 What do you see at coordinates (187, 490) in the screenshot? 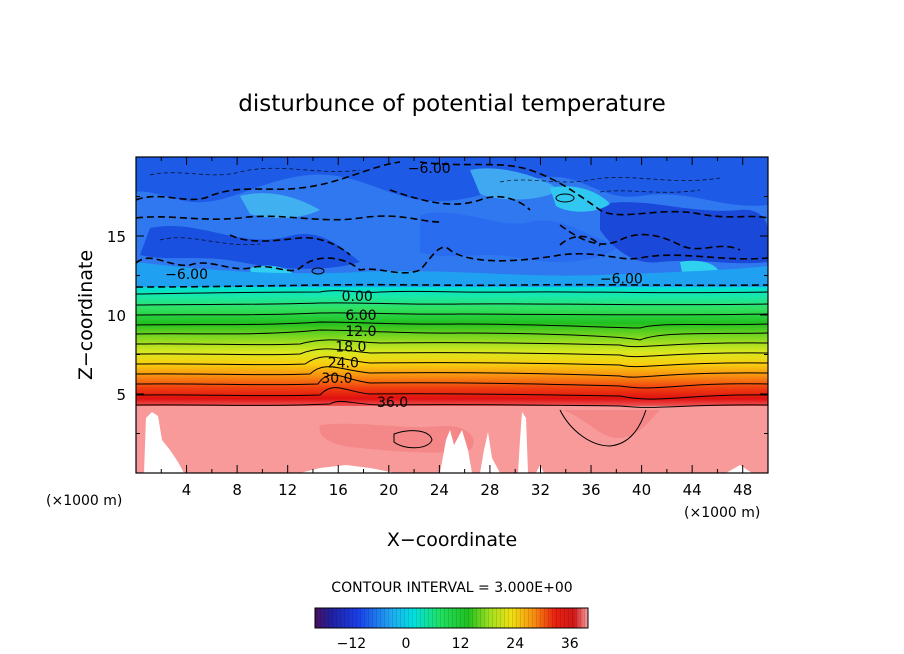
I see `x-tick-label: 4` at bounding box center [187, 490].